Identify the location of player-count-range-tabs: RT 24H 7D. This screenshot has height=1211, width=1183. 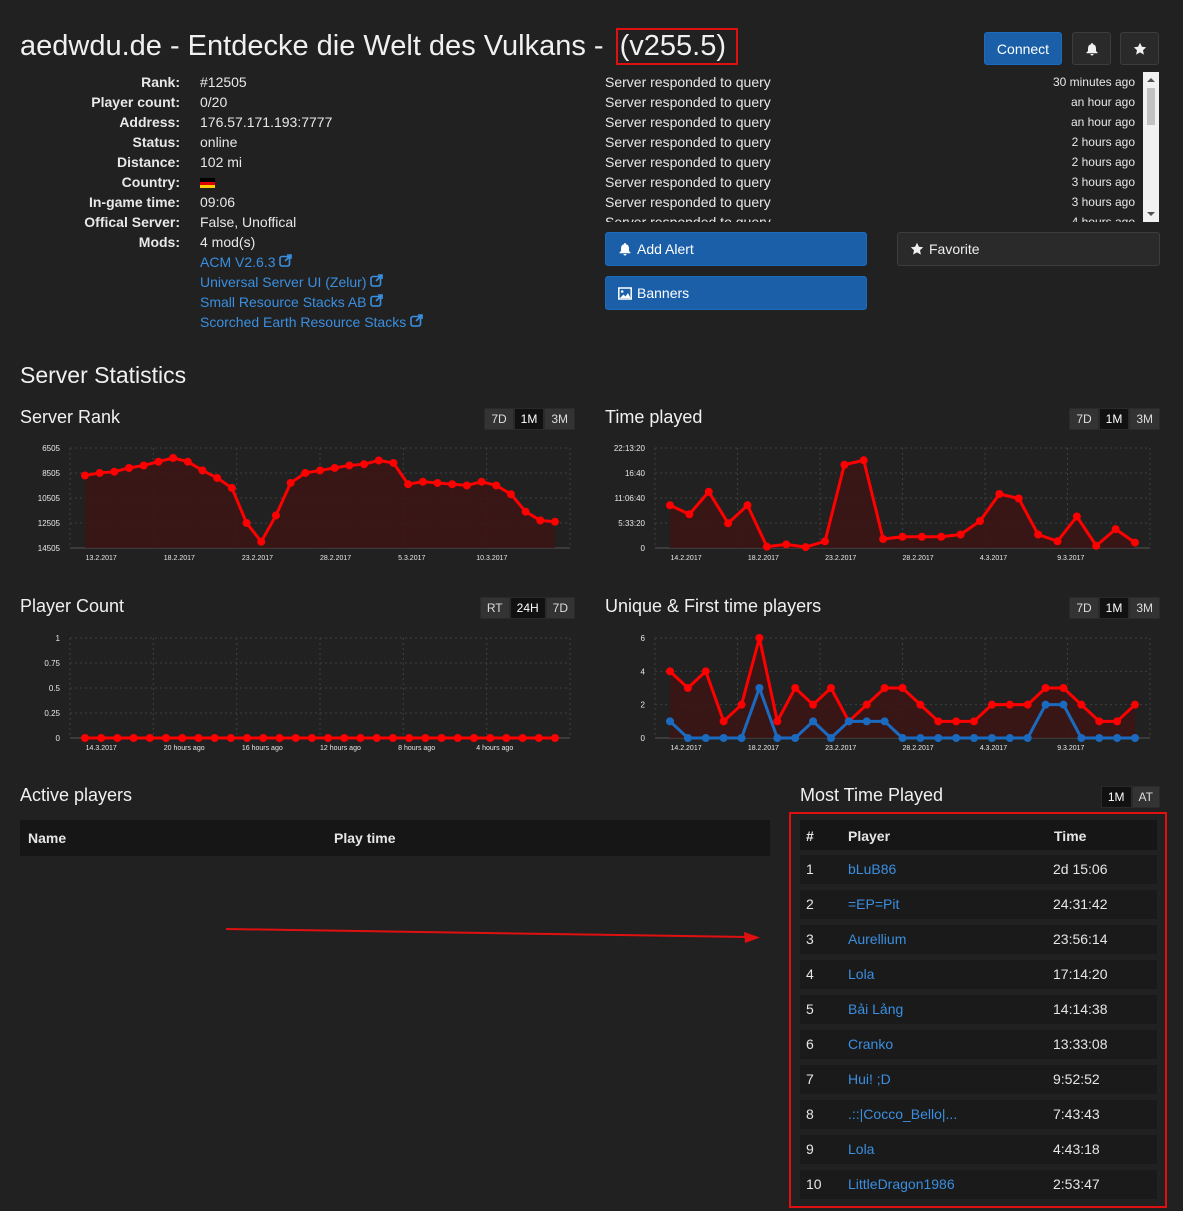
(527, 608).